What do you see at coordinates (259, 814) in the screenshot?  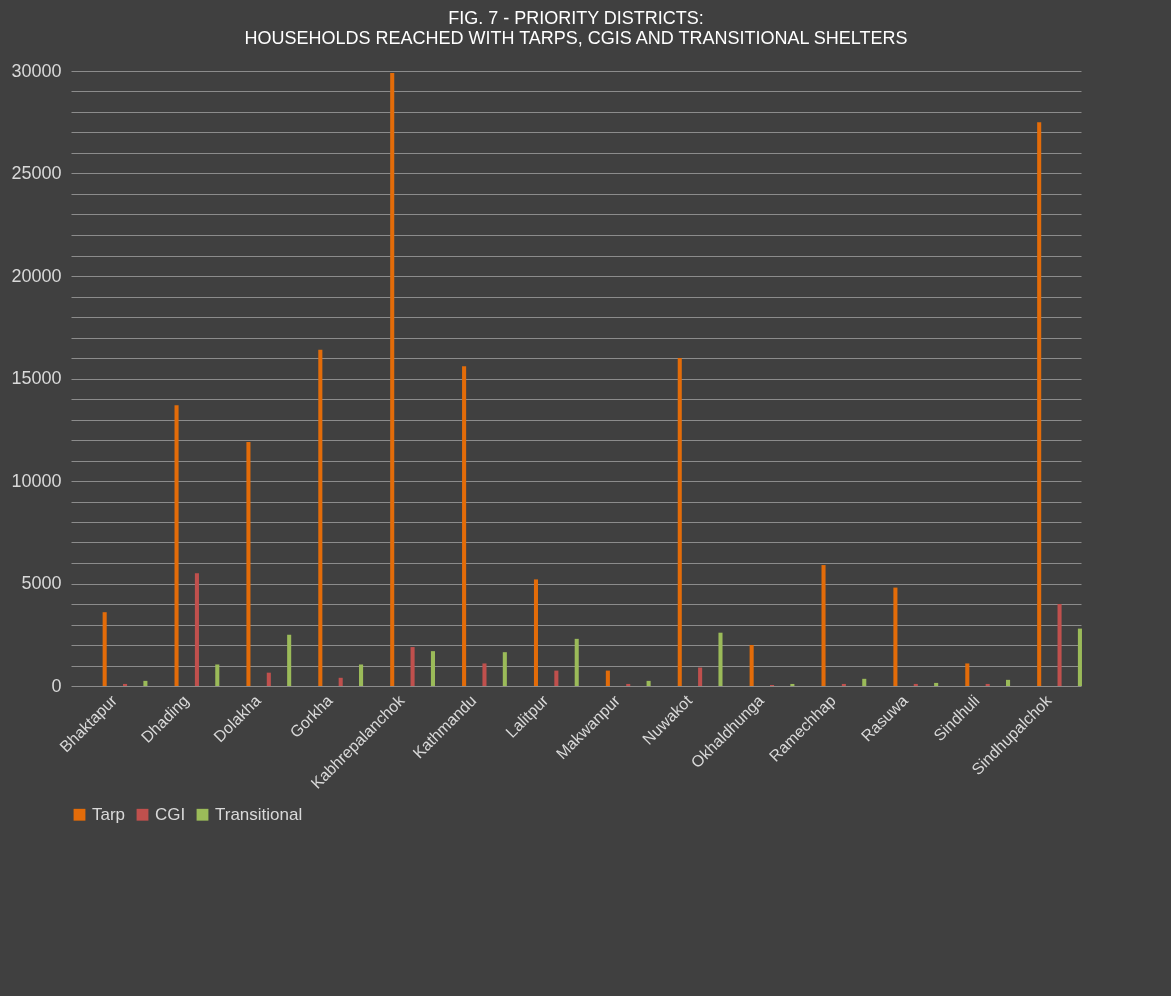 I see `legend-label: Transitional` at bounding box center [259, 814].